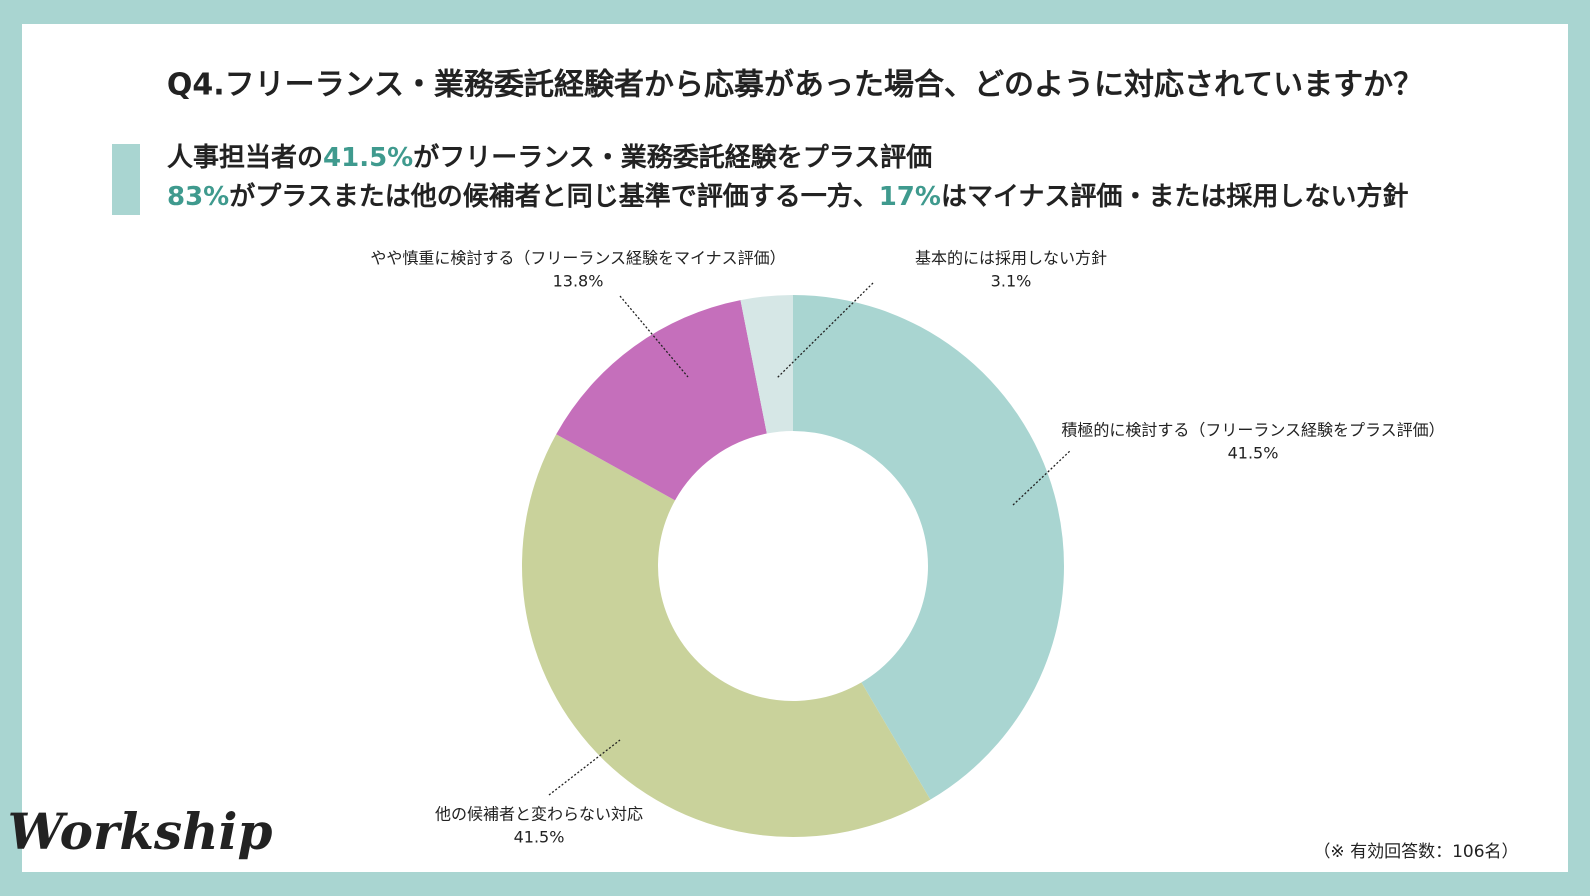 The width and height of the screenshot is (1590, 896). What do you see at coordinates (1174, 196) in the screenshot?
I see `headline-text: はマイナス評価・または採用しない方針` at bounding box center [1174, 196].